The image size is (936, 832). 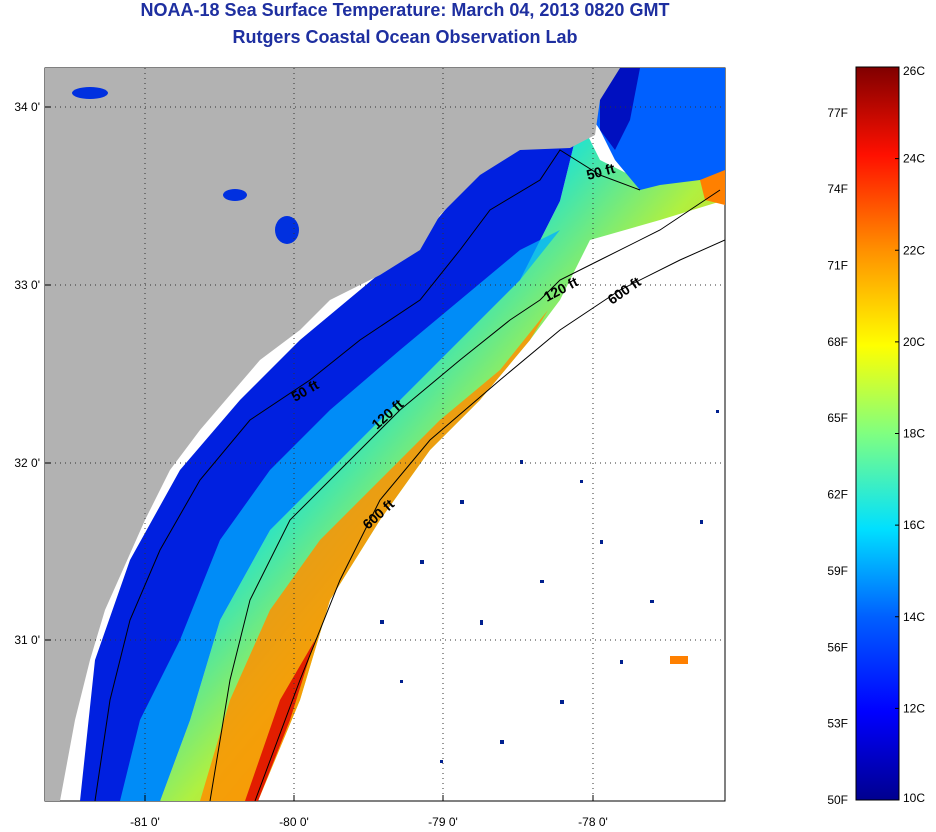 What do you see at coordinates (27, 463) in the screenshot?
I see `lat-tick-label: 32 0'` at bounding box center [27, 463].